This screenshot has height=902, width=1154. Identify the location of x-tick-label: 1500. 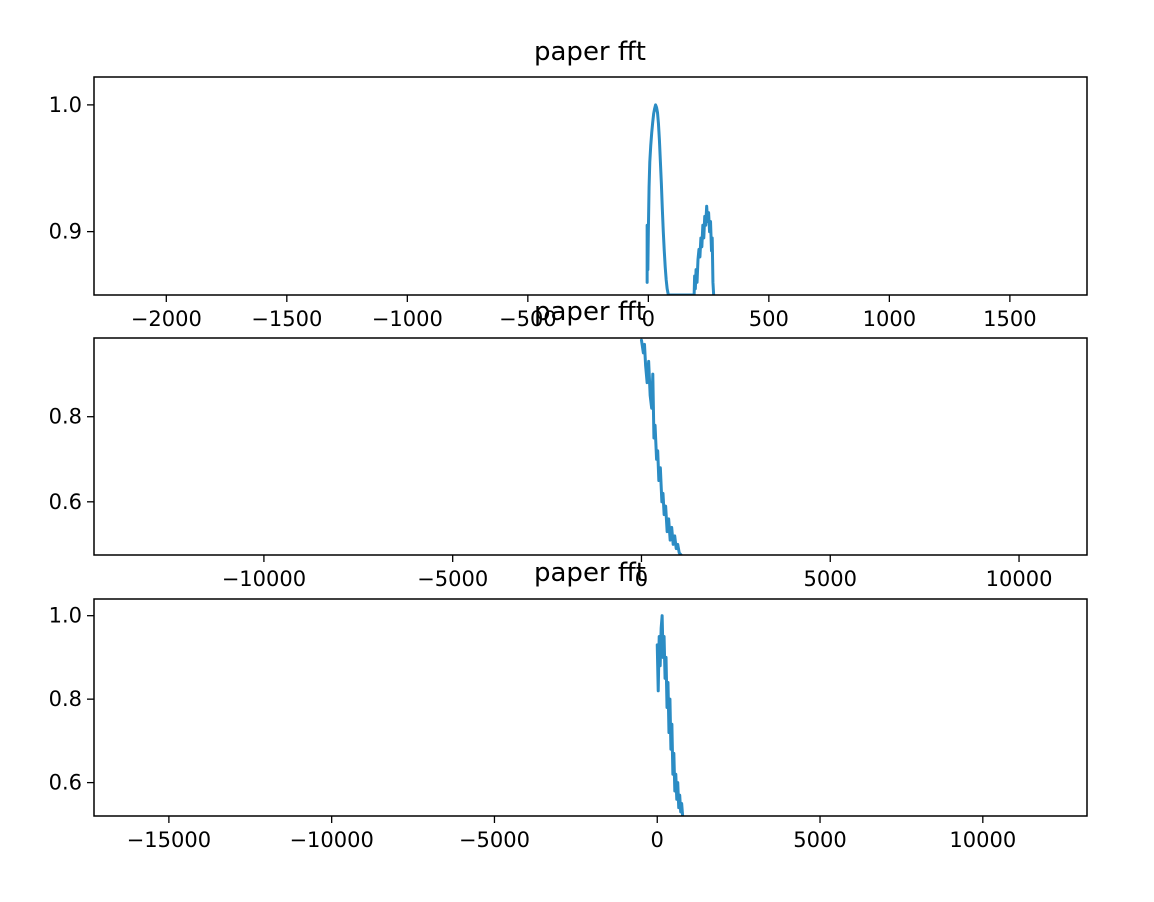
(1009, 319).